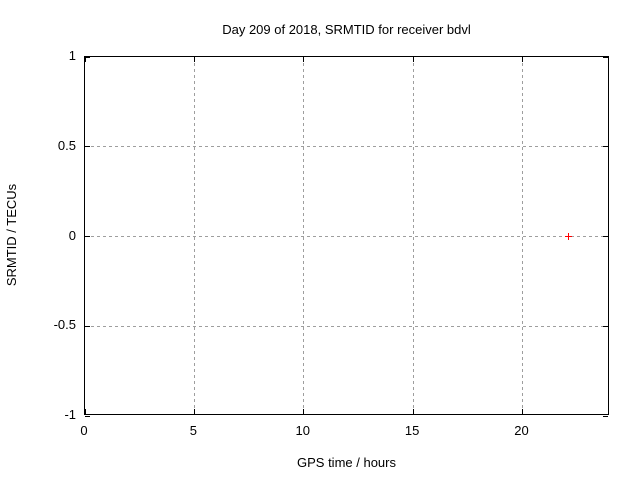 The height and width of the screenshot is (480, 640). What do you see at coordinates (70, 414) in the screenshot?
I see `y-tick-label: -1` at bounding box center [70, 414].